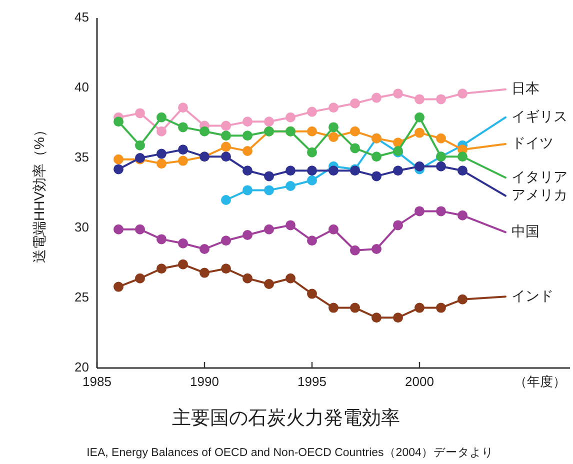 This screenshot has height=464, width=573. I want to click on y-tick-label: 35, so click(81, 156).